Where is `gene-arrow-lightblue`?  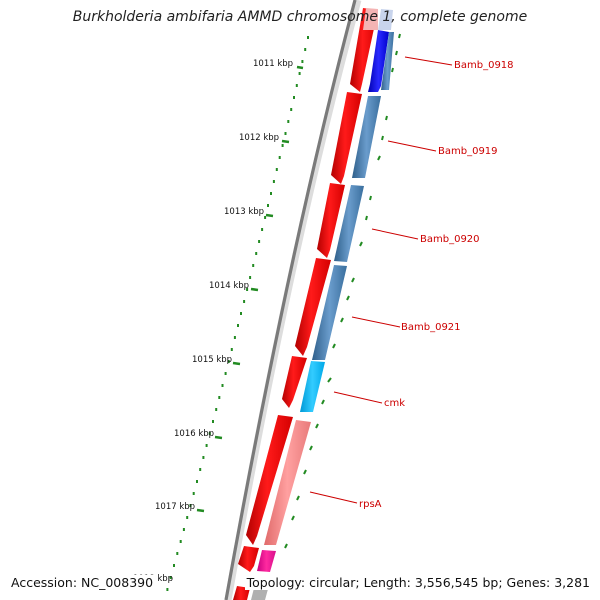
gene-arrow-lightblue is located at coordinates (385, 19).